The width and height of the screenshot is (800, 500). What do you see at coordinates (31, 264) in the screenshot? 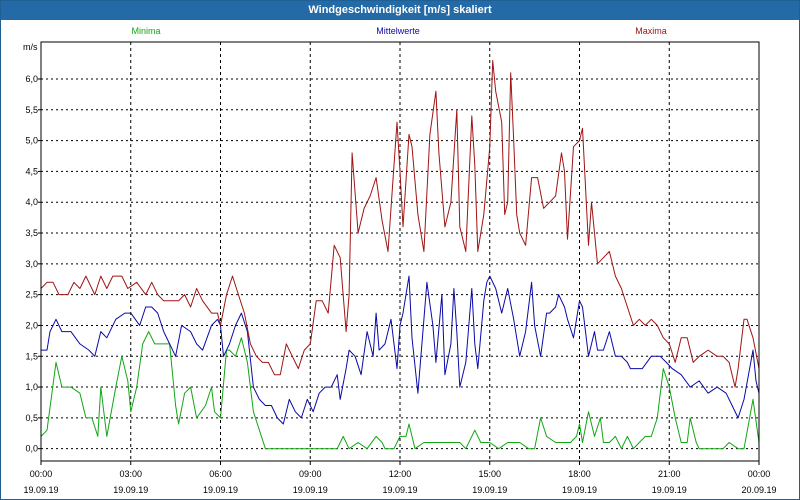
I see `y-tick-label: 3,0` at bounding box center [31, 264].